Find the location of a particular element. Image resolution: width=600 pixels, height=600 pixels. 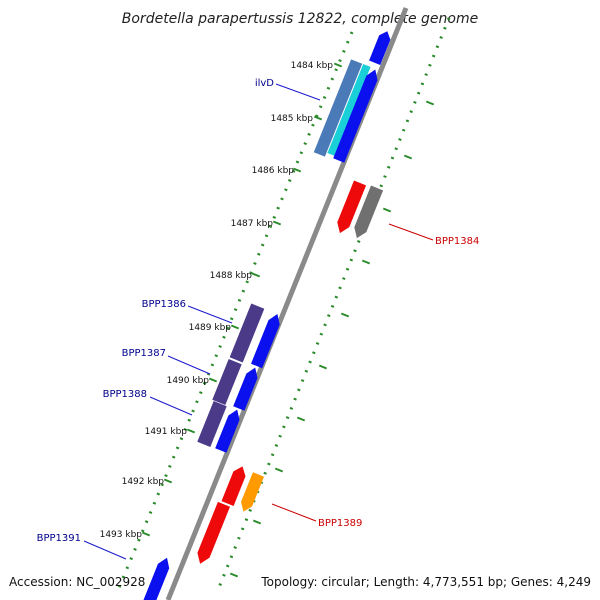

gene-bpp1384-gray is located at coordinates (369, 212).